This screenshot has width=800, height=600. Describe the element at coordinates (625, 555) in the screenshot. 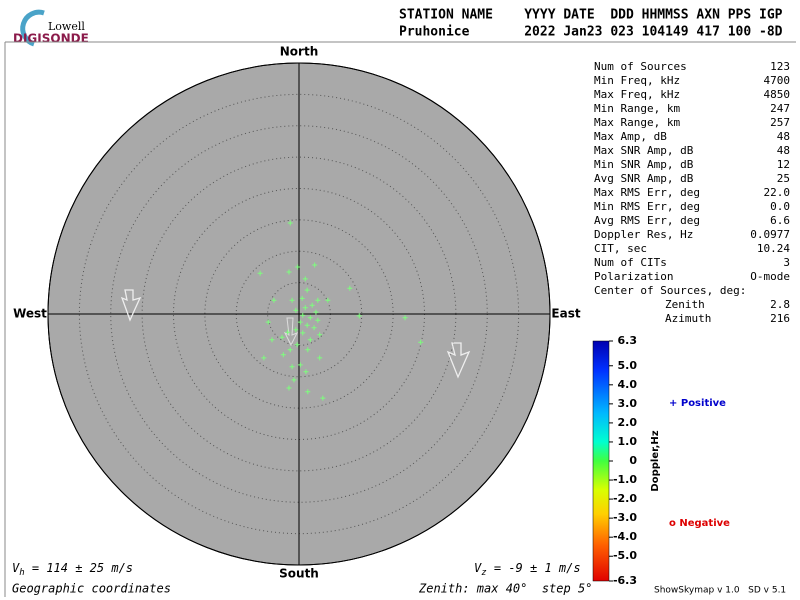

I see `colorbar-tick-label: -5.0` at that location.